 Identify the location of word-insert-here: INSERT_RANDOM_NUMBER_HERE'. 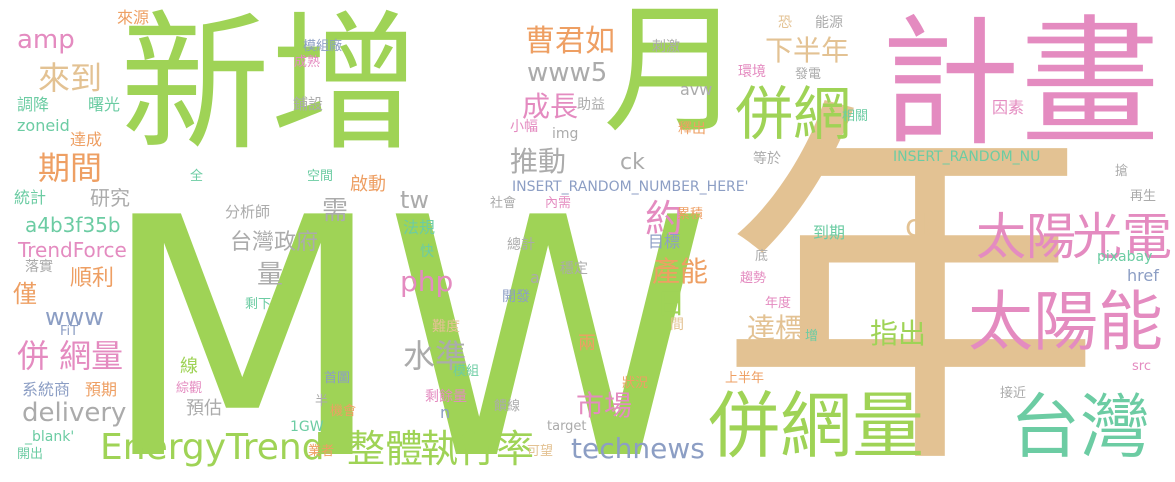
(630, 187).